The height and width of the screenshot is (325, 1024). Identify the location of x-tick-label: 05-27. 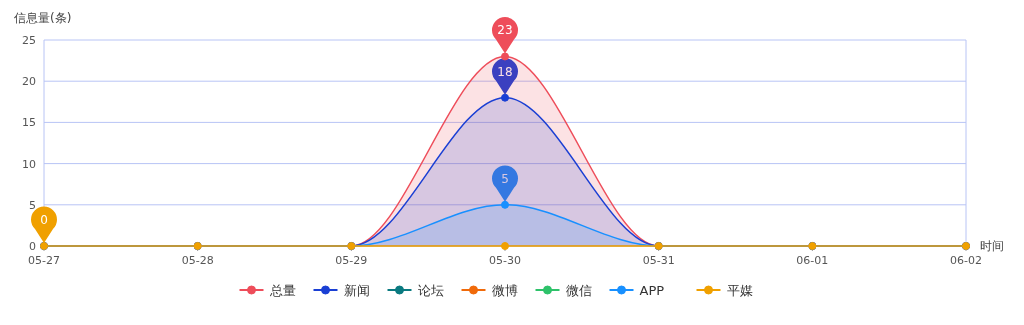
(44, 260).